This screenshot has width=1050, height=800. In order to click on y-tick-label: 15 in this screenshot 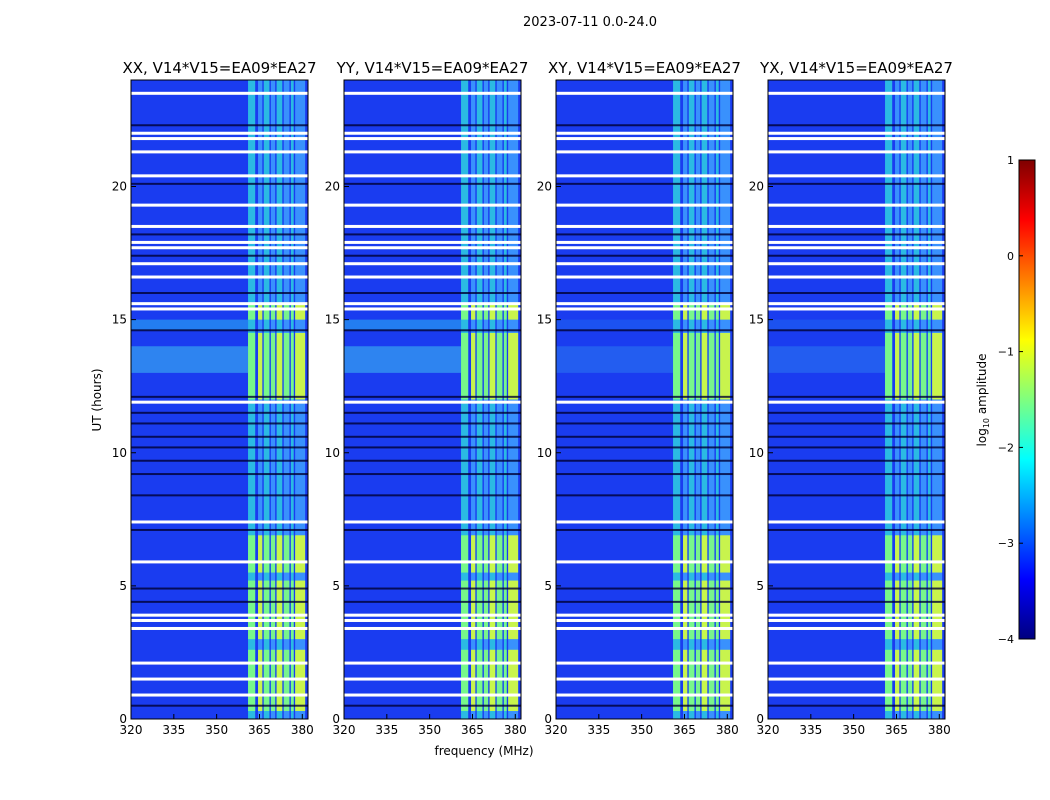, I will do `click(544, 320)`.